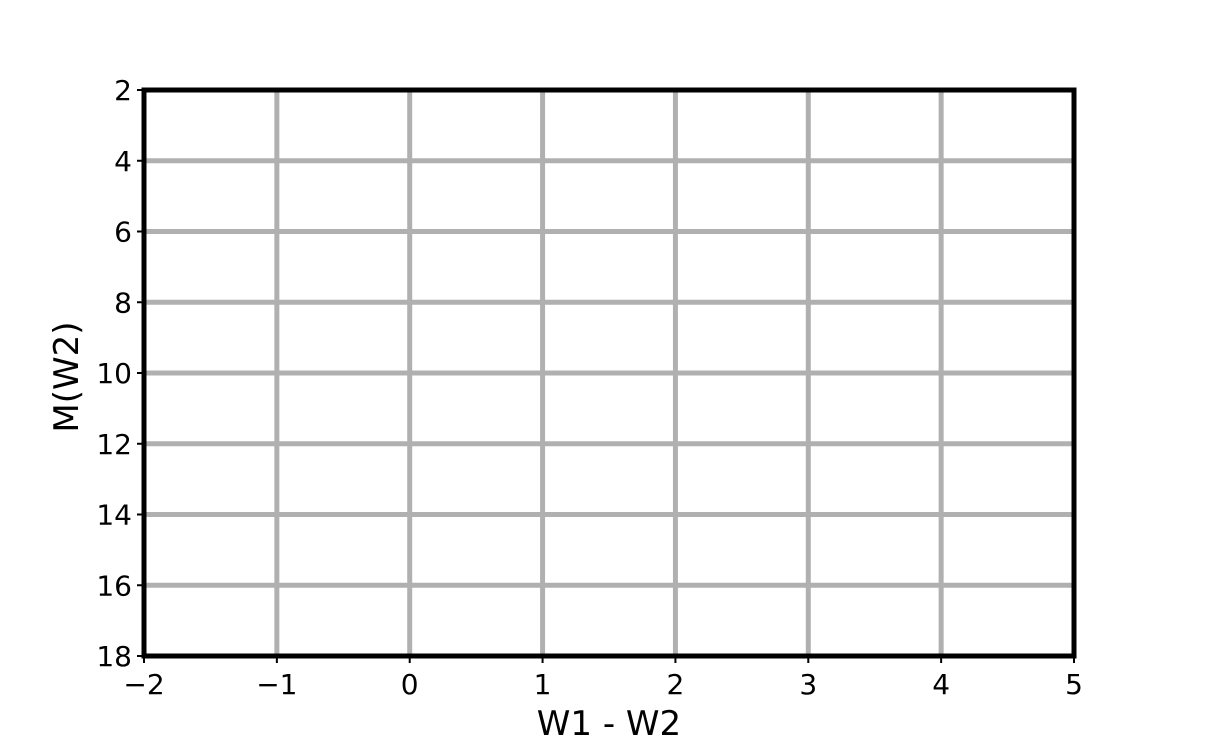 This screenshot has height=750, width=1218. What do you see at coordinates (543, 684) in the screenshot?
I see `x-tick-label: 1` at bounding box center [543, 684].